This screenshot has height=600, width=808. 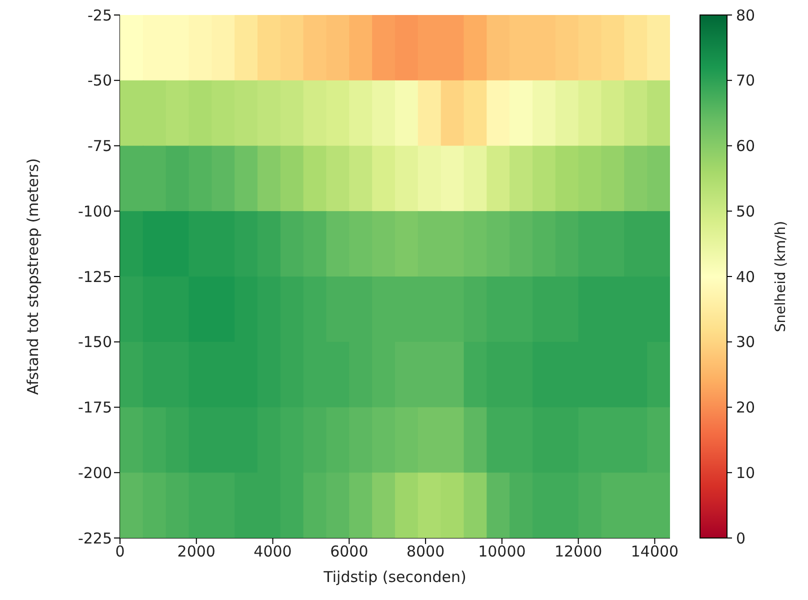 What do you see at coordinates (95, 538) in the screenshot?
I see `y-tick-label: -225` at bounding box center [95, 538].